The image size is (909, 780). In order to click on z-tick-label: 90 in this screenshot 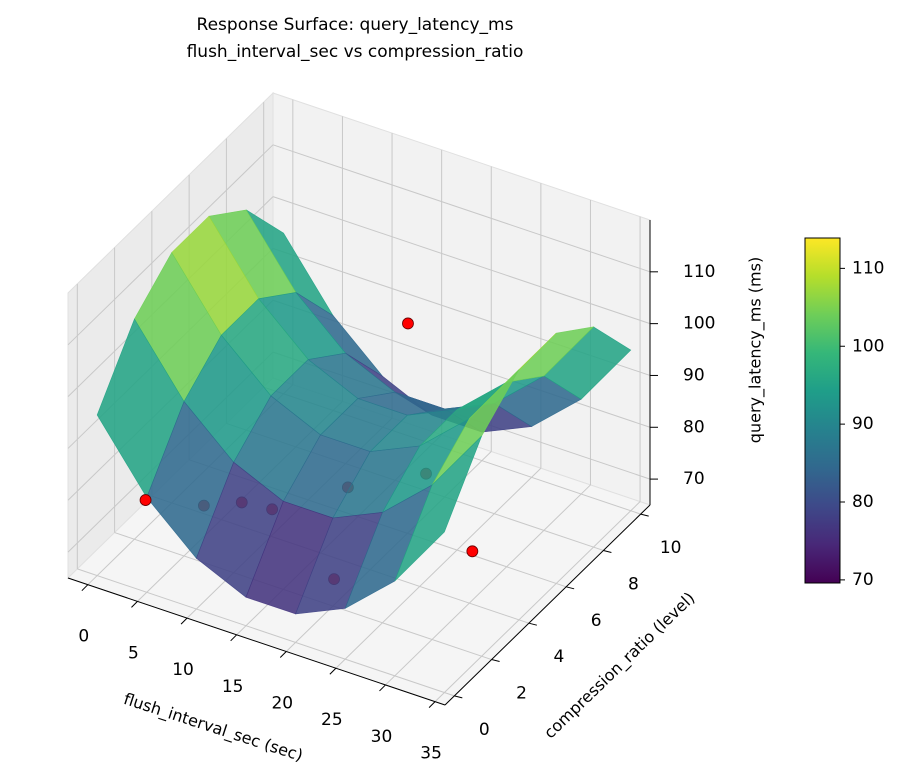, I will do `click(694, 375)`.